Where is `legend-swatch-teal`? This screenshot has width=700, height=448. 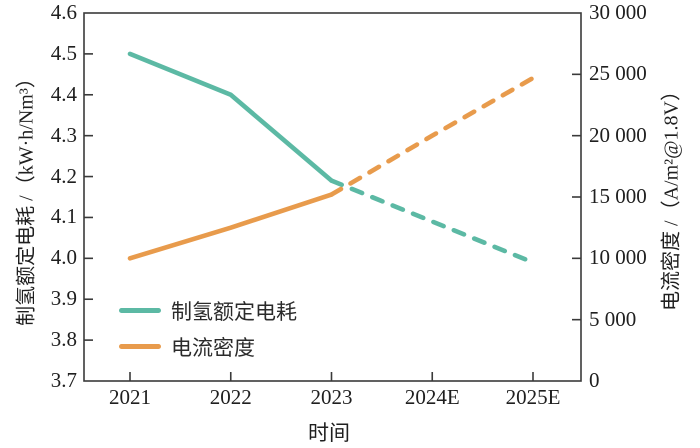 legend-swatch-teal is located at coordinates (140, 310).